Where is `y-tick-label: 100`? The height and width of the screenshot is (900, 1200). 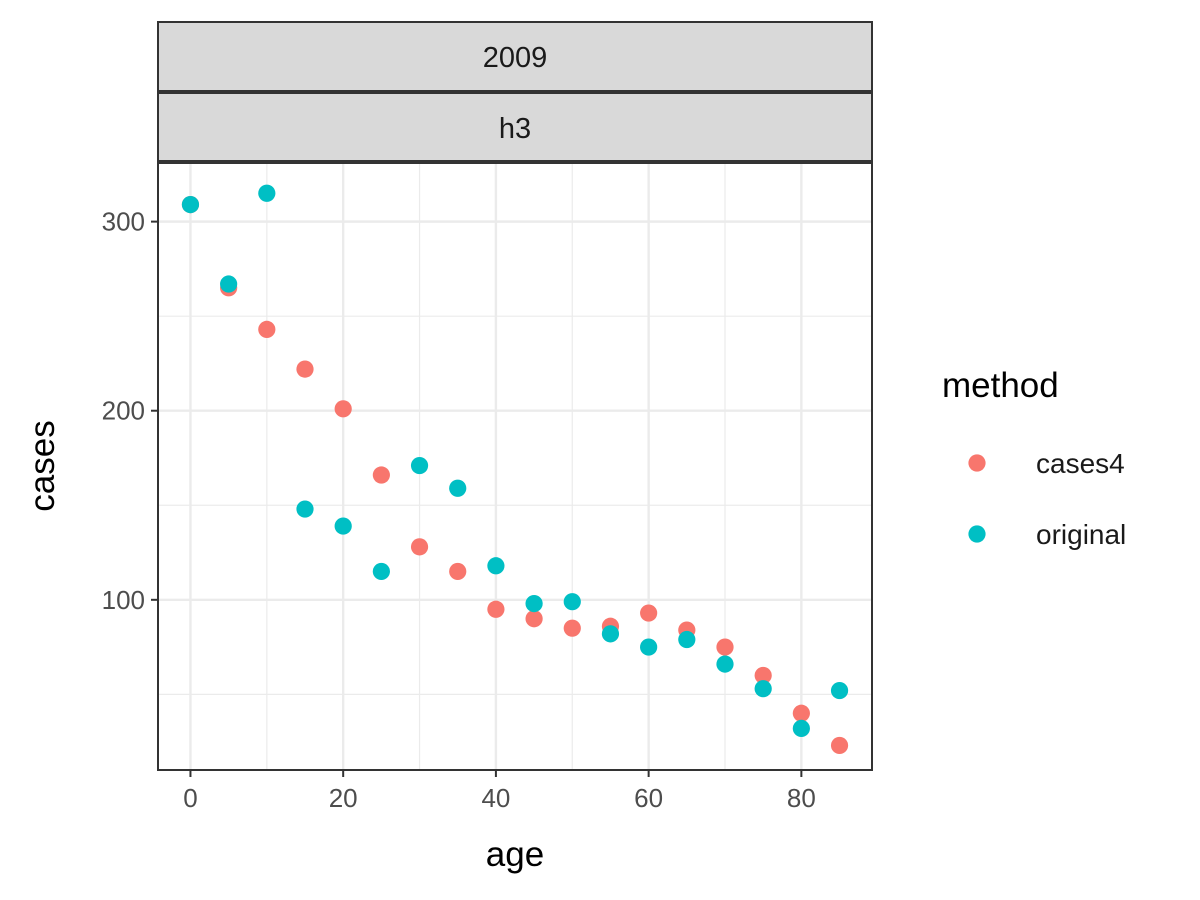 y-tick-label: 100 is located at coordinates (123, 600).